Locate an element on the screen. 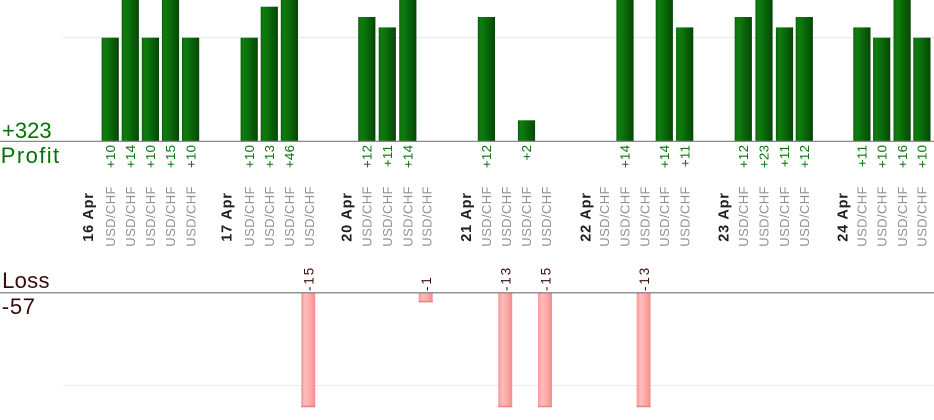  svg-text: 21 Apr is located at coordinates (467, 216).